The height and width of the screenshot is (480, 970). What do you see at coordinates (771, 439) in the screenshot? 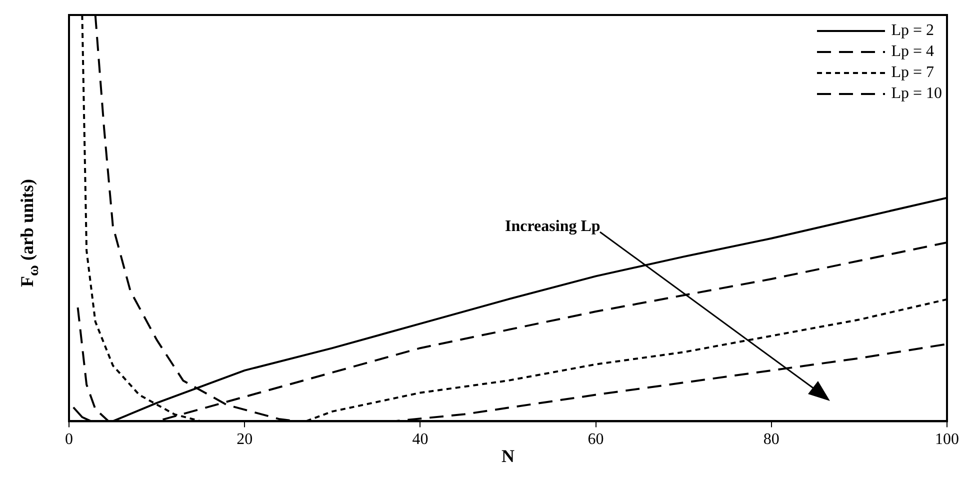
I see `x-tick-label: 80` at bounding box center [771, 439].